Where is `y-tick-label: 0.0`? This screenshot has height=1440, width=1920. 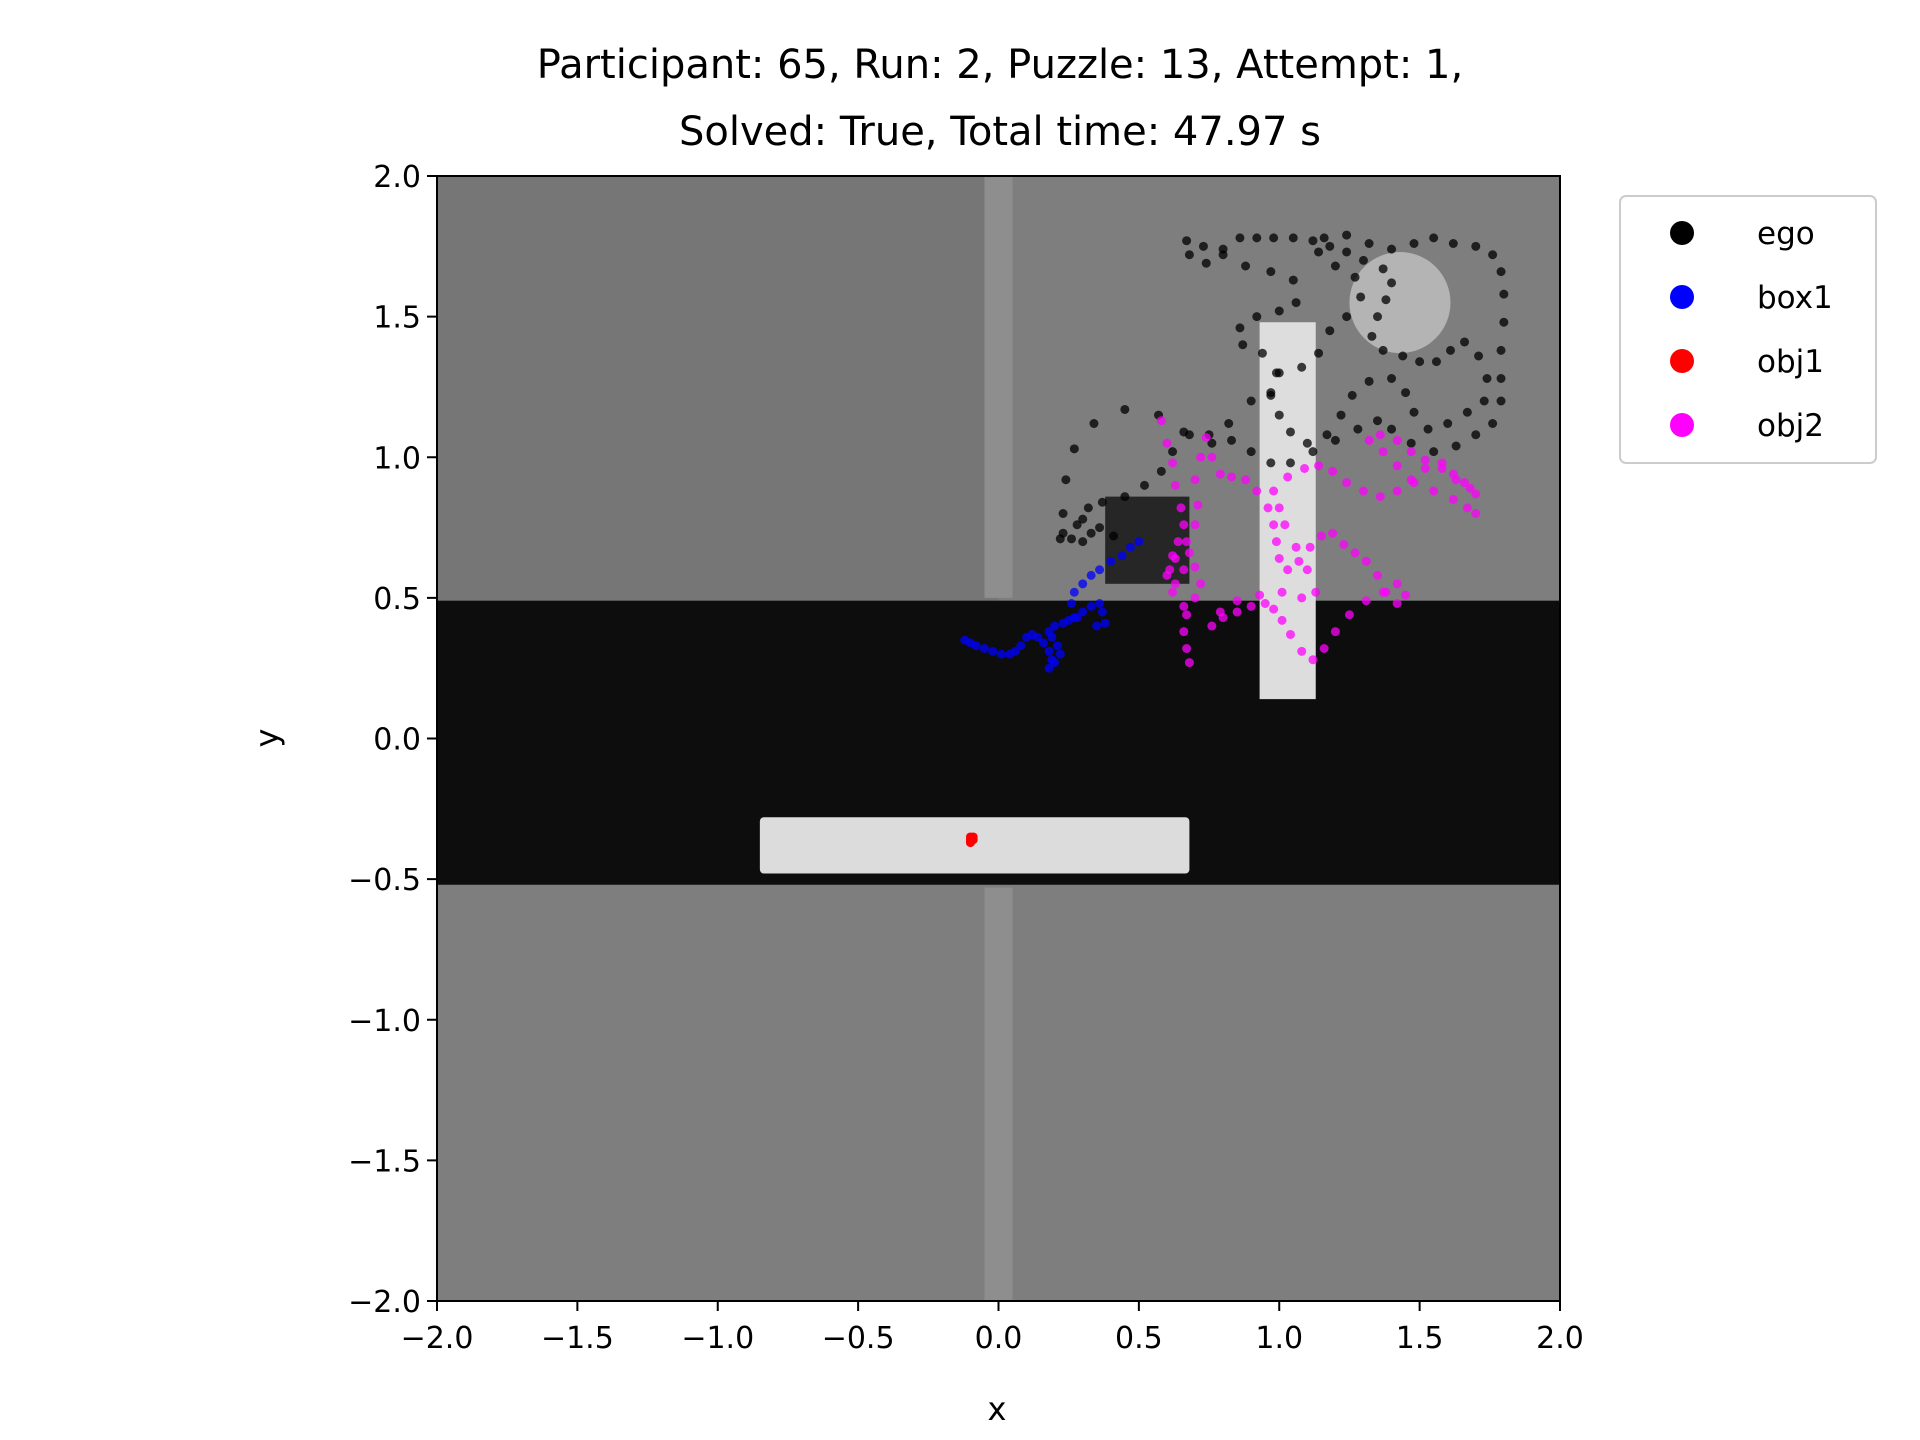 y-tick-label: 0.0 is located at coordinates (397, 740).